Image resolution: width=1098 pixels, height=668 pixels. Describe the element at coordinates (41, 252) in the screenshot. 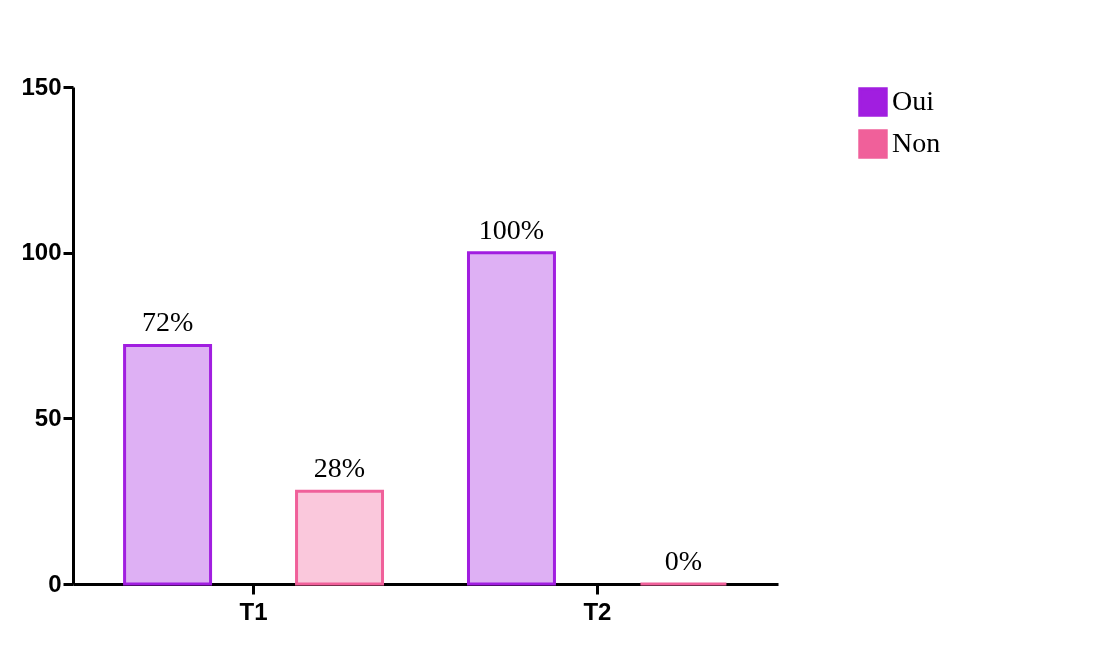

I see `y-tick-label: 100` at that location.